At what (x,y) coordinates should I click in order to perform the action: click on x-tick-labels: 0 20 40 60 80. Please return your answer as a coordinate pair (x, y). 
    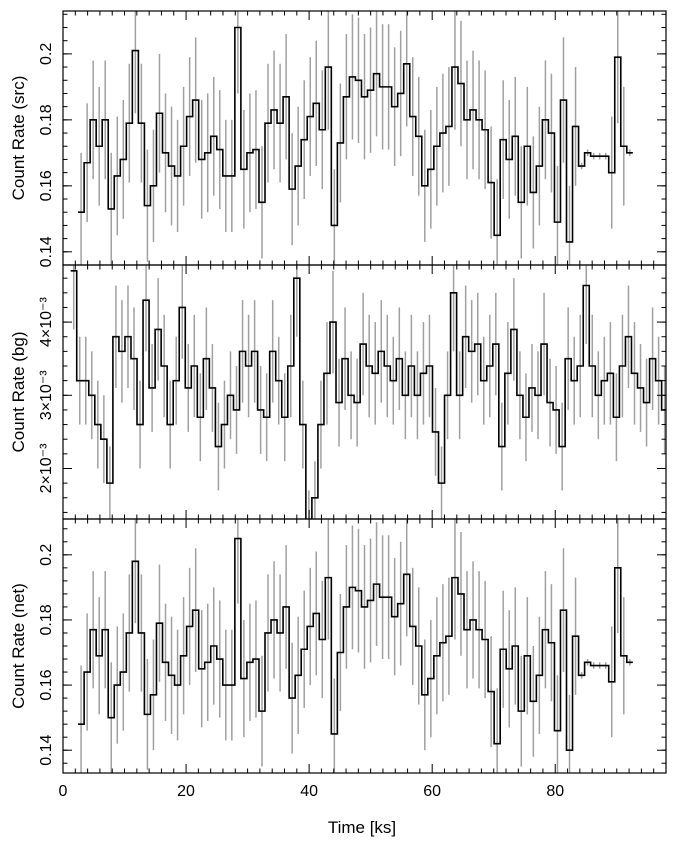
    Looking at the image, I should click on (312, 791).